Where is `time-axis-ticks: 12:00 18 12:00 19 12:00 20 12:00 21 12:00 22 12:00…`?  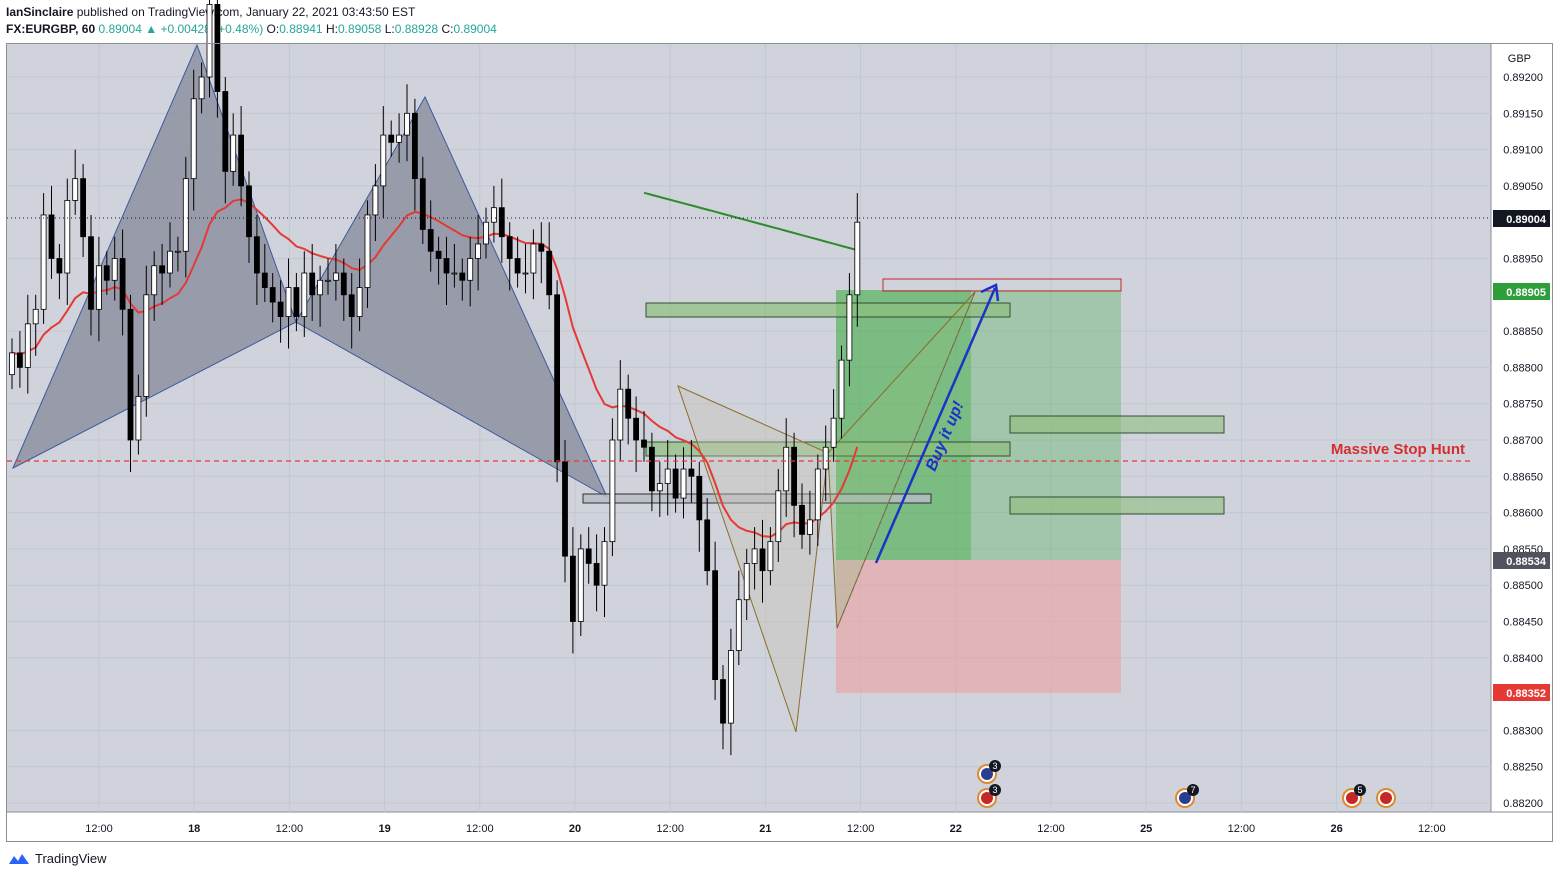 time-axis-ticks: 12:00 18 12:00 19 12:00 20 12:00 21 12:00 22 12:00… is located at coordinates (765, 829).